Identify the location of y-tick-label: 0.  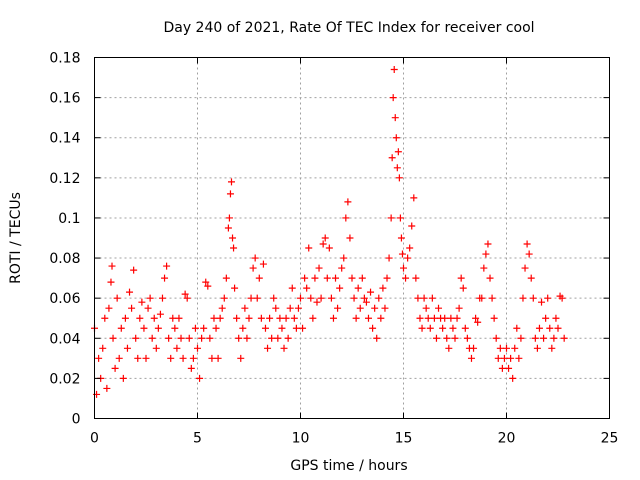
(76, 420).